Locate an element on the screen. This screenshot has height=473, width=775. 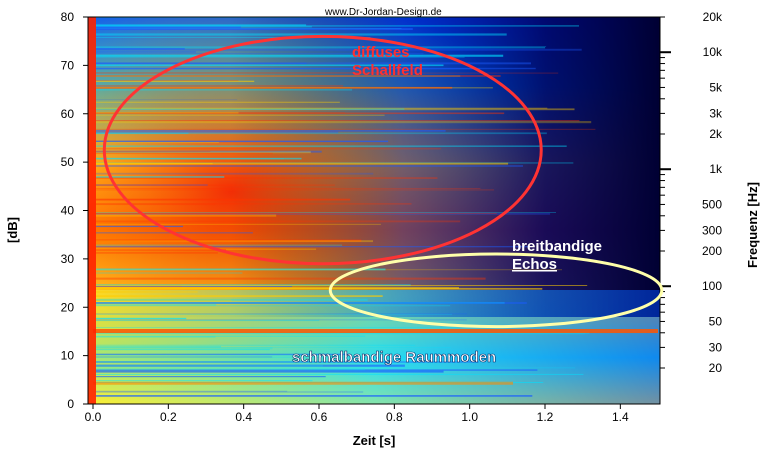
annotation-line: diffuses is located at coordinates (381, 52).